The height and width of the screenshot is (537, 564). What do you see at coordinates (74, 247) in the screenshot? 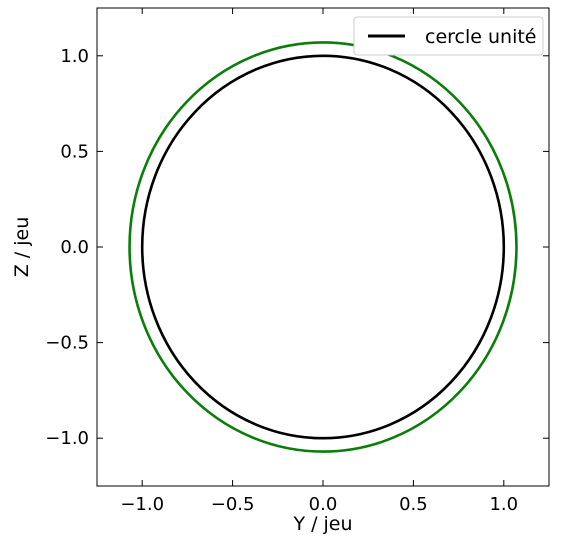
I see `y-tick-label: 0.0` at bounding box center [74, 247].